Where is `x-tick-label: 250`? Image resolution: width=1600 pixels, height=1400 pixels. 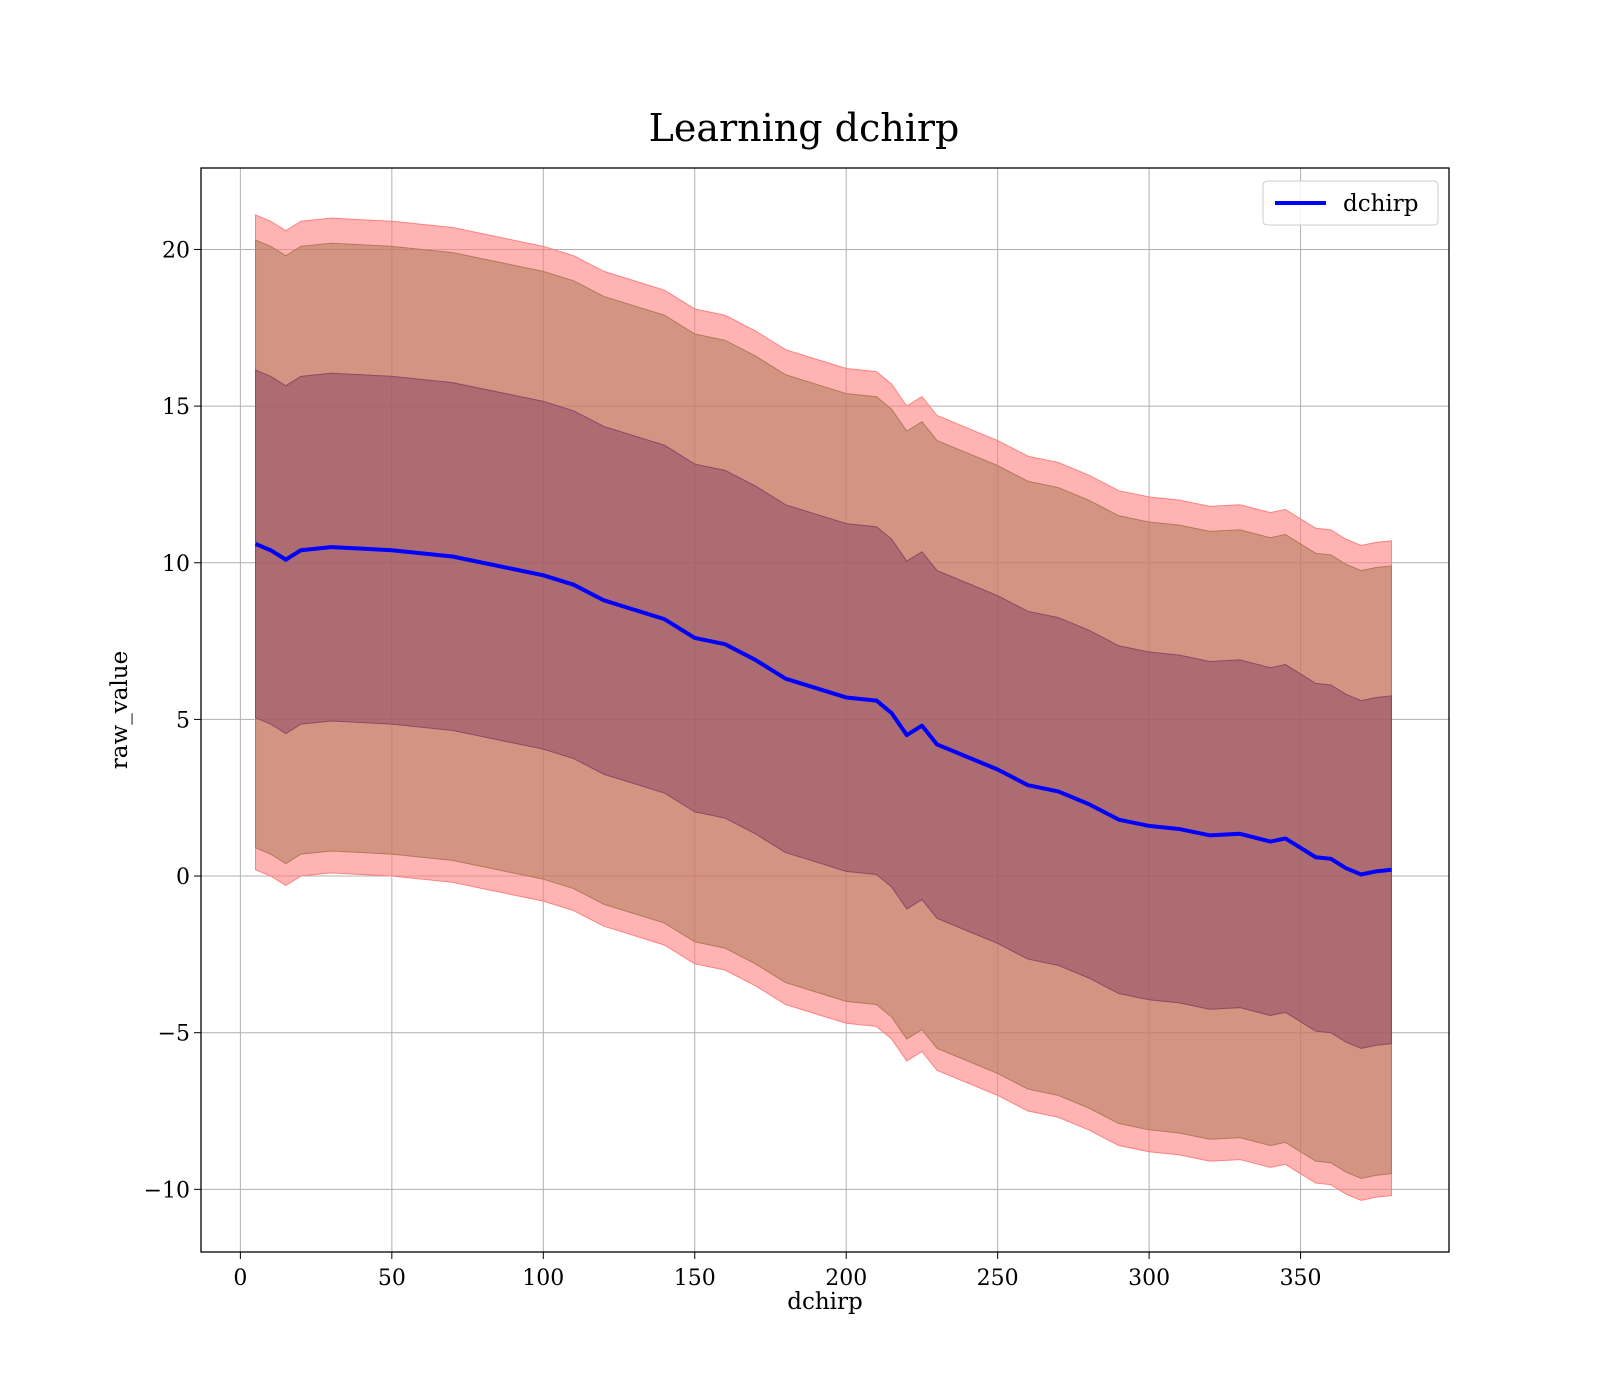 x-tick-label: 250 is located at coordinates (998, 1278).